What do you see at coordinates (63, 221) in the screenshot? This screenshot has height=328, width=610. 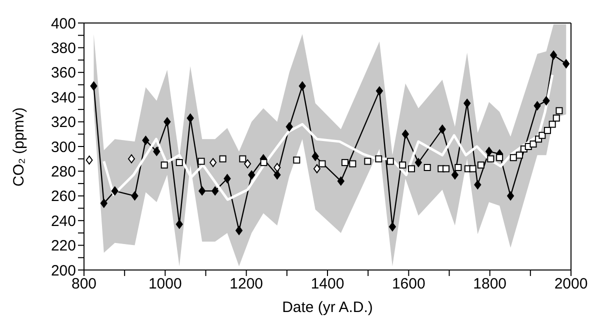 I see `y-tick-label: 240` at bounding box center [63, 221].